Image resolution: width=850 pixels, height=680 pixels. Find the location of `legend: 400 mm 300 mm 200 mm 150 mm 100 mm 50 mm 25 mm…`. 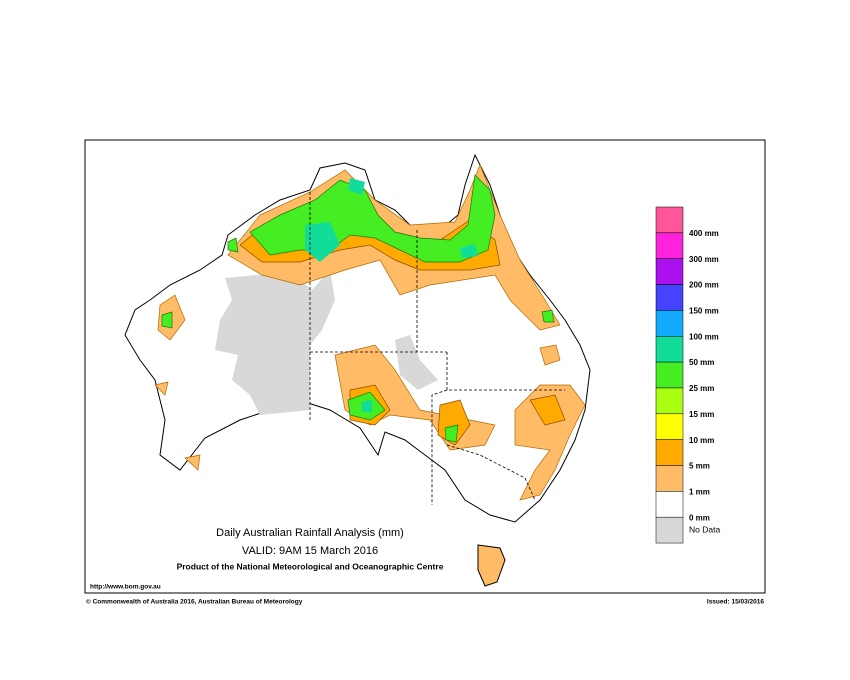

legend: 400 mm 300 mm 200 mm 150 mm 100 mm 50 mm 25 mm… is located at coordinates (687, 375).